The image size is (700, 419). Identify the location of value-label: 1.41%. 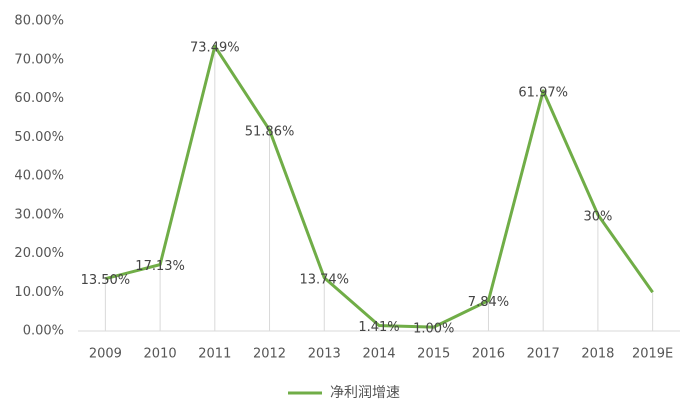
(378, 327).